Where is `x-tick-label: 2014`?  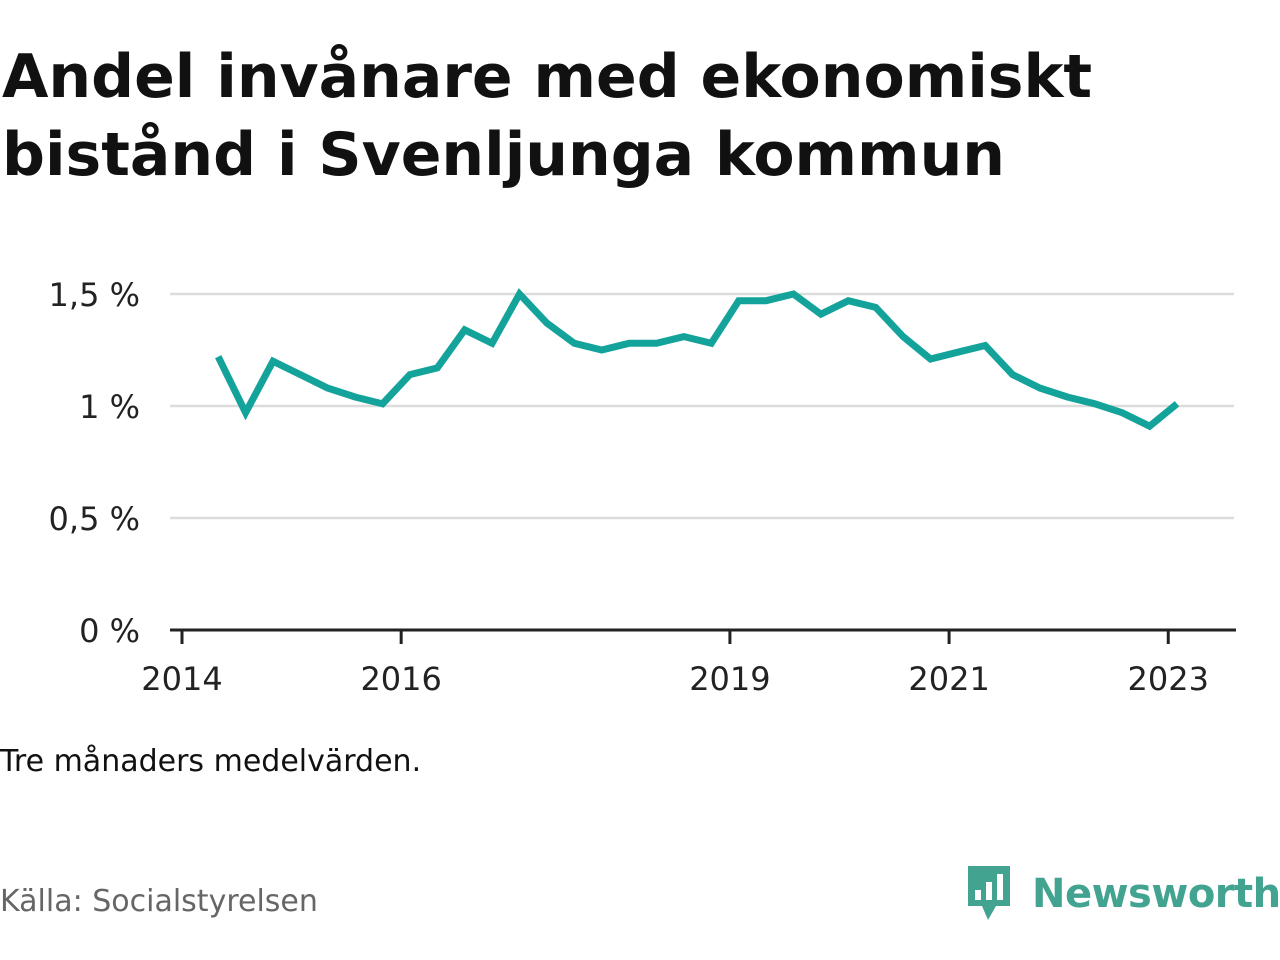 x-tick-label: 2014 is located at coordinates (181, 679).